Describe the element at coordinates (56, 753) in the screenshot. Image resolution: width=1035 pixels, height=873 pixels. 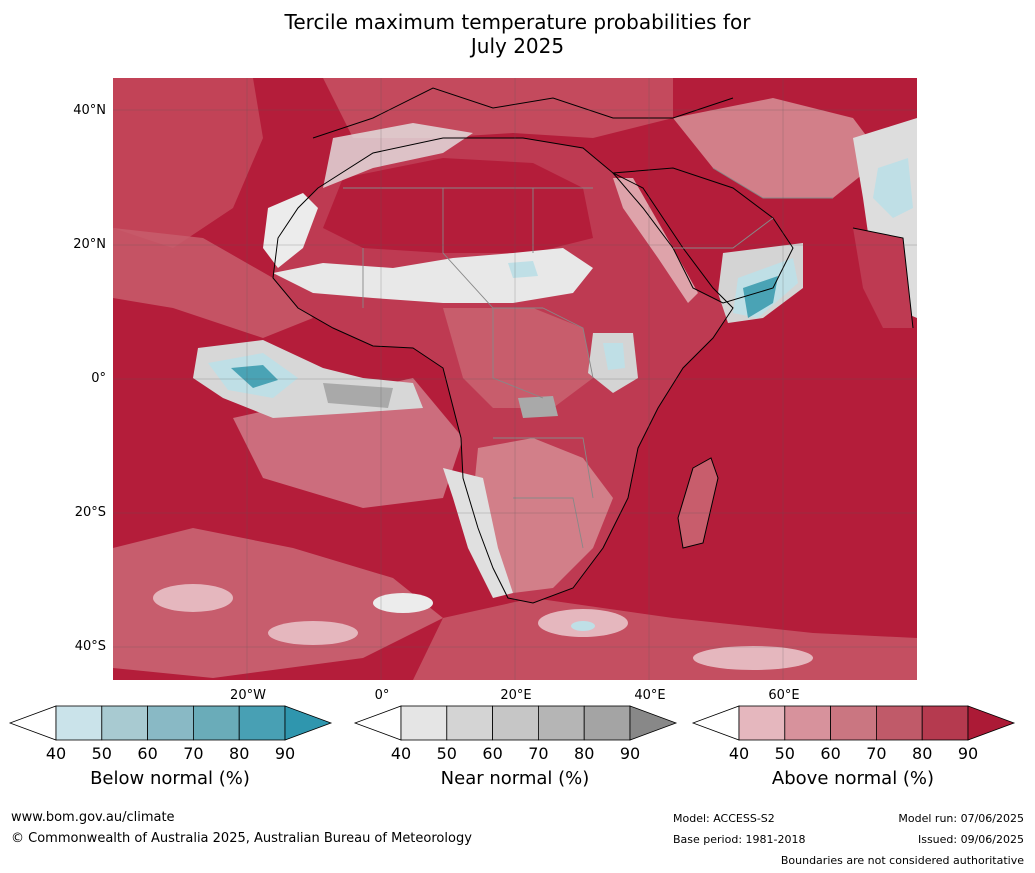
I see `colorbar-below-tick: 40` at that location.